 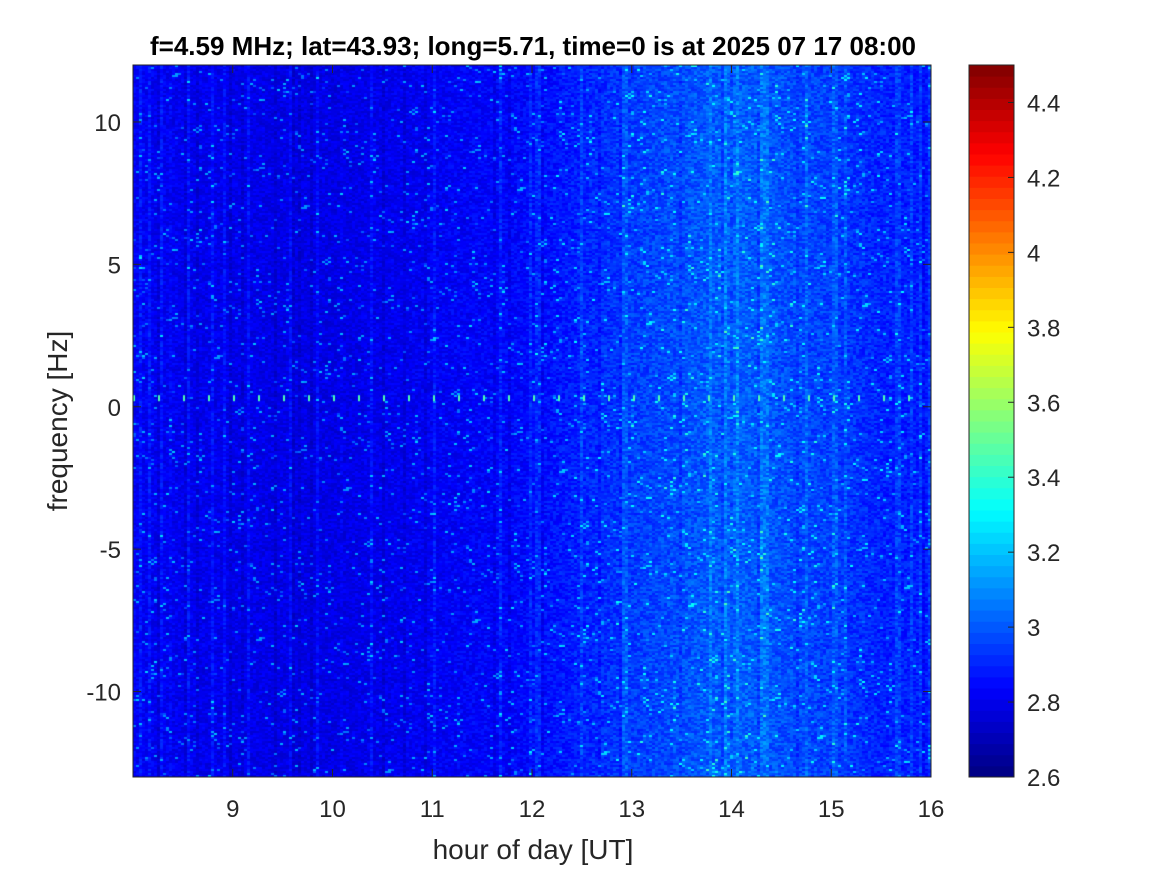 What do you see at coordinates (1033, 253) in the screenshot?
I see `colorbar-tick-label: 4` at bounding box center [1033, 253].